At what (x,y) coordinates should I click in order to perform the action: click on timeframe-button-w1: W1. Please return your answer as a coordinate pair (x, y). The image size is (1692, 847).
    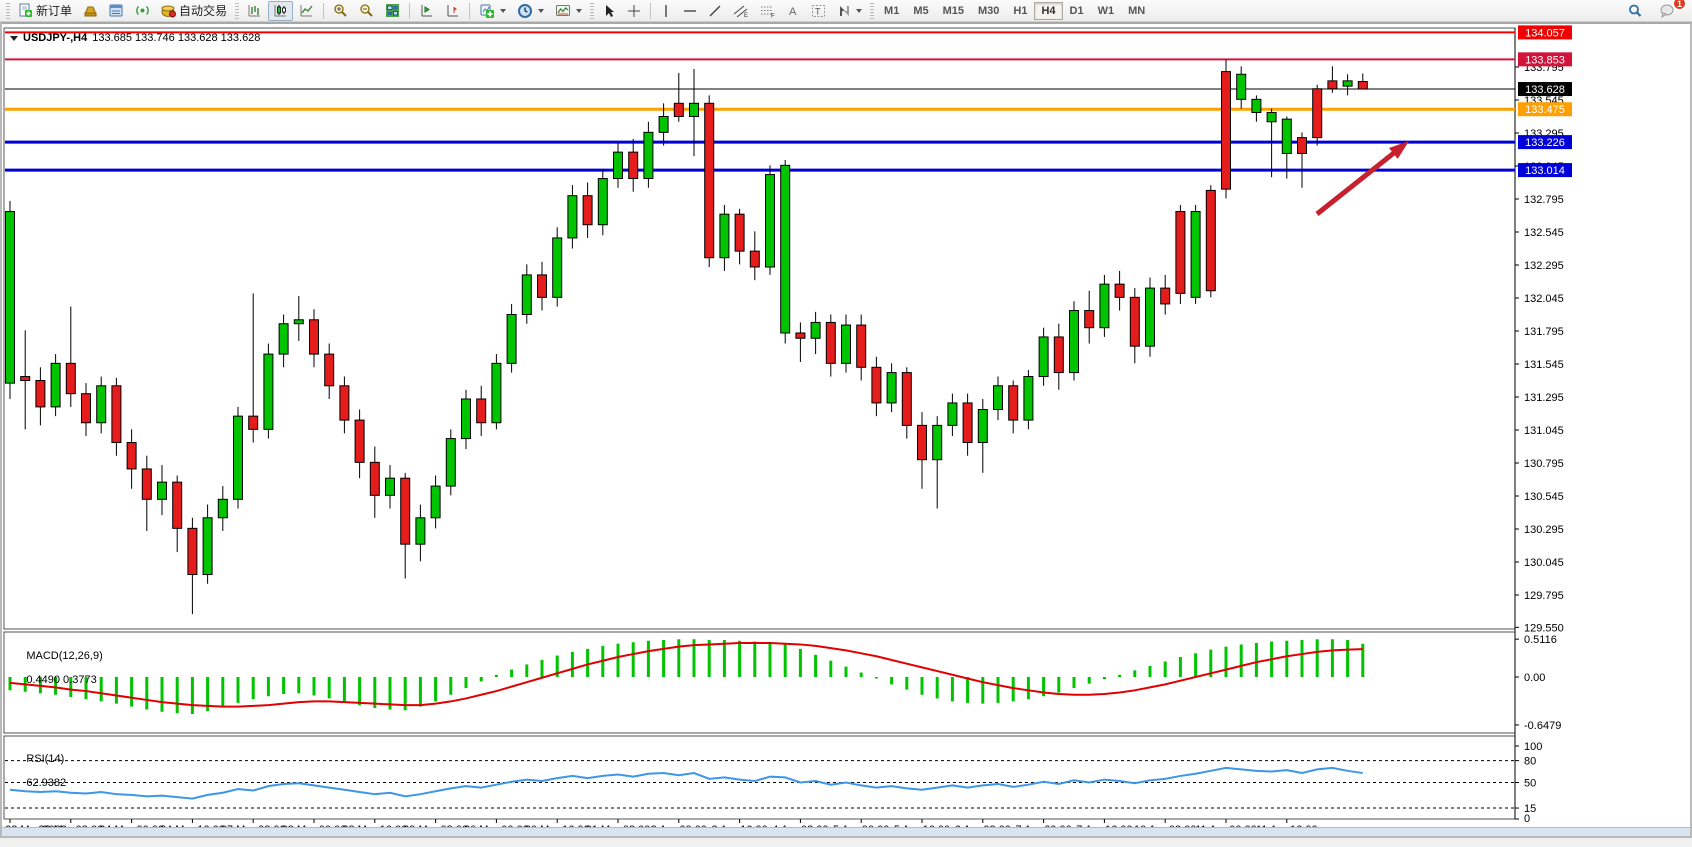
    Looking at the image, I should click on (1106, 10).